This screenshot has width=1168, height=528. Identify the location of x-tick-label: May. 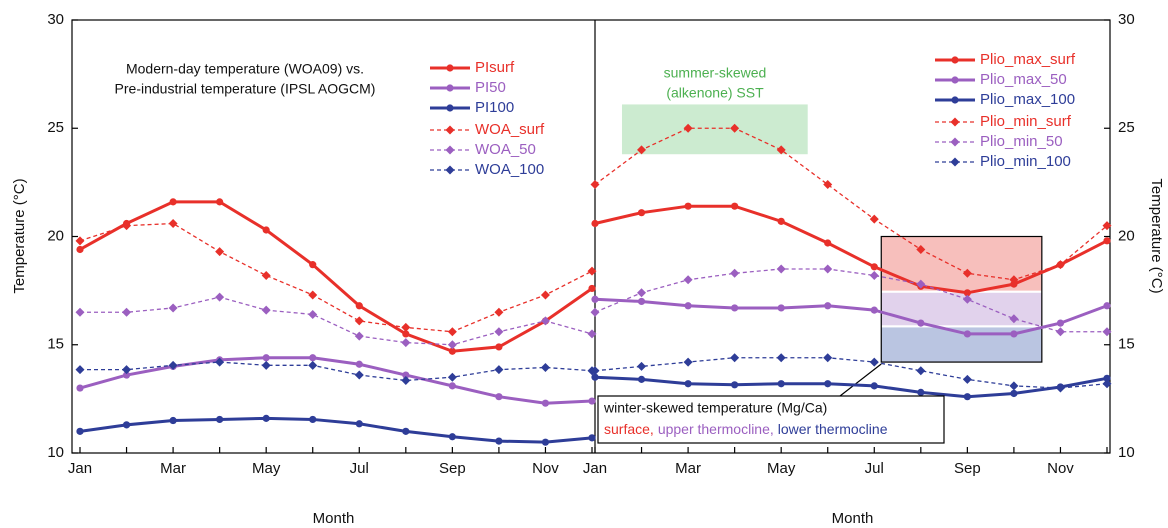
(781, 468).